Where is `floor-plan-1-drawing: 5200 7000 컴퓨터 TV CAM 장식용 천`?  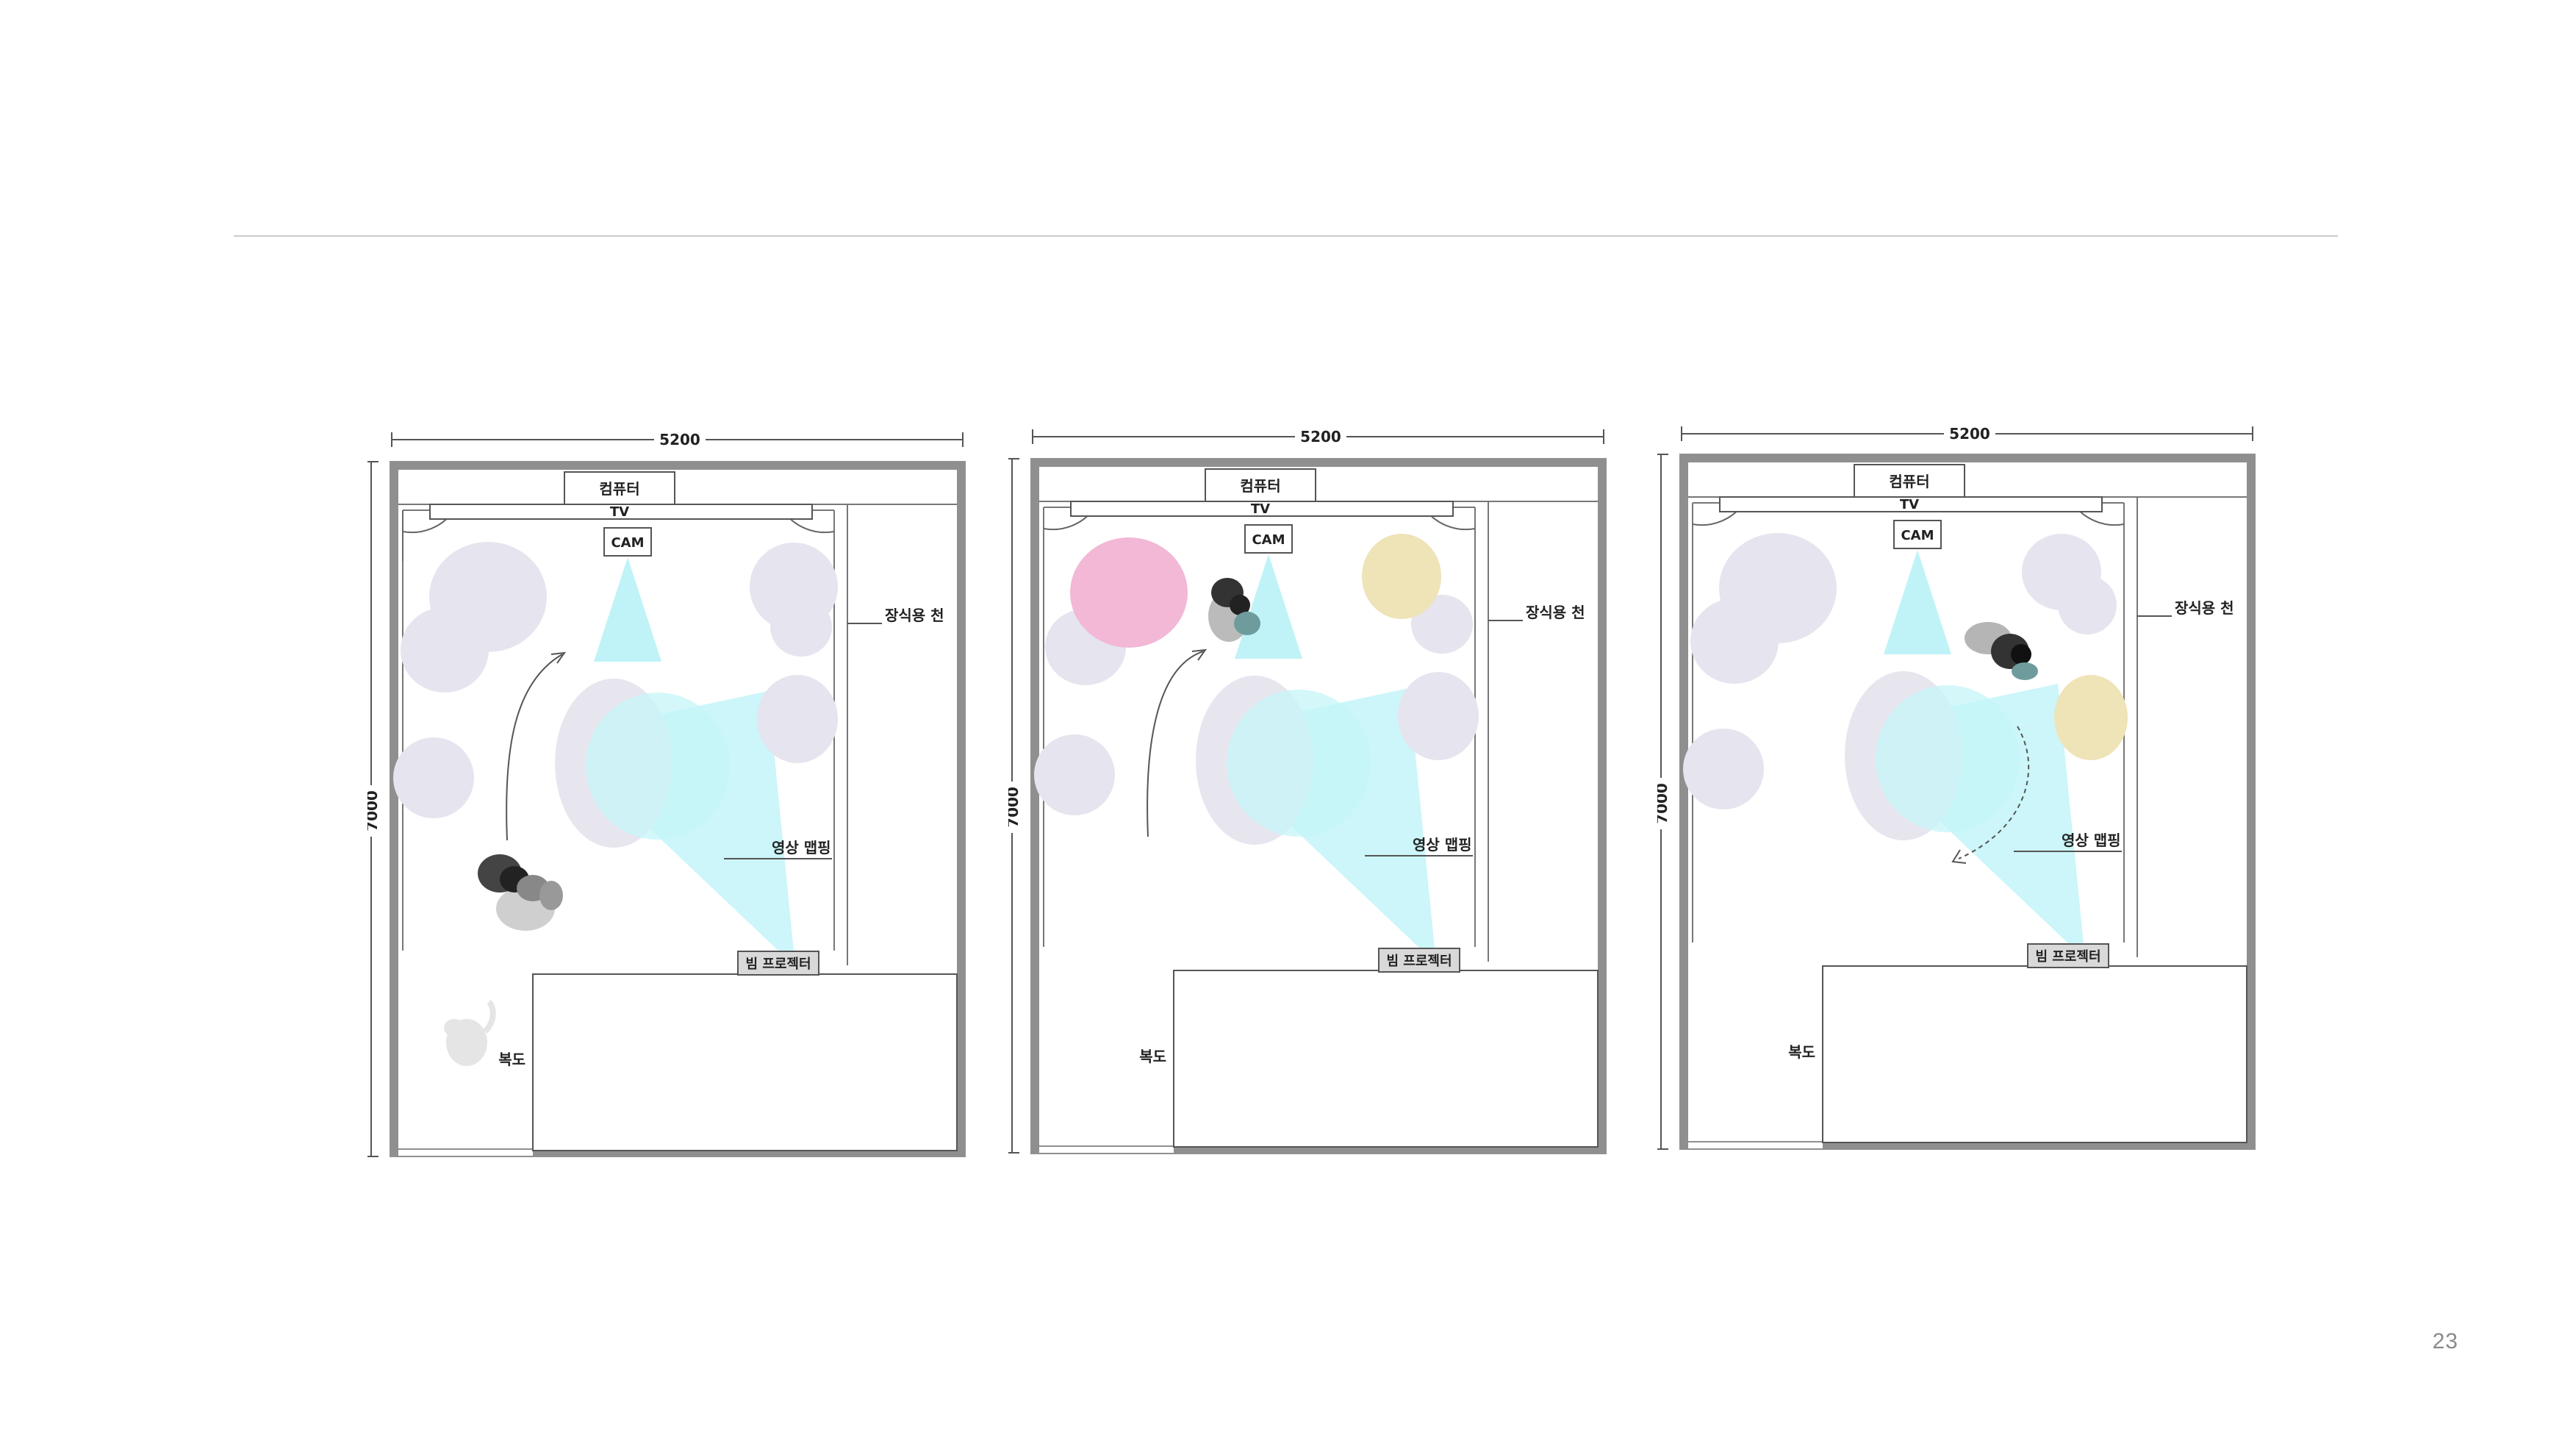 floor-plan-1-drawing: 5200 7000 컴퓨터 TV CAM 장식용 천 is located at coordinates (666, 794).